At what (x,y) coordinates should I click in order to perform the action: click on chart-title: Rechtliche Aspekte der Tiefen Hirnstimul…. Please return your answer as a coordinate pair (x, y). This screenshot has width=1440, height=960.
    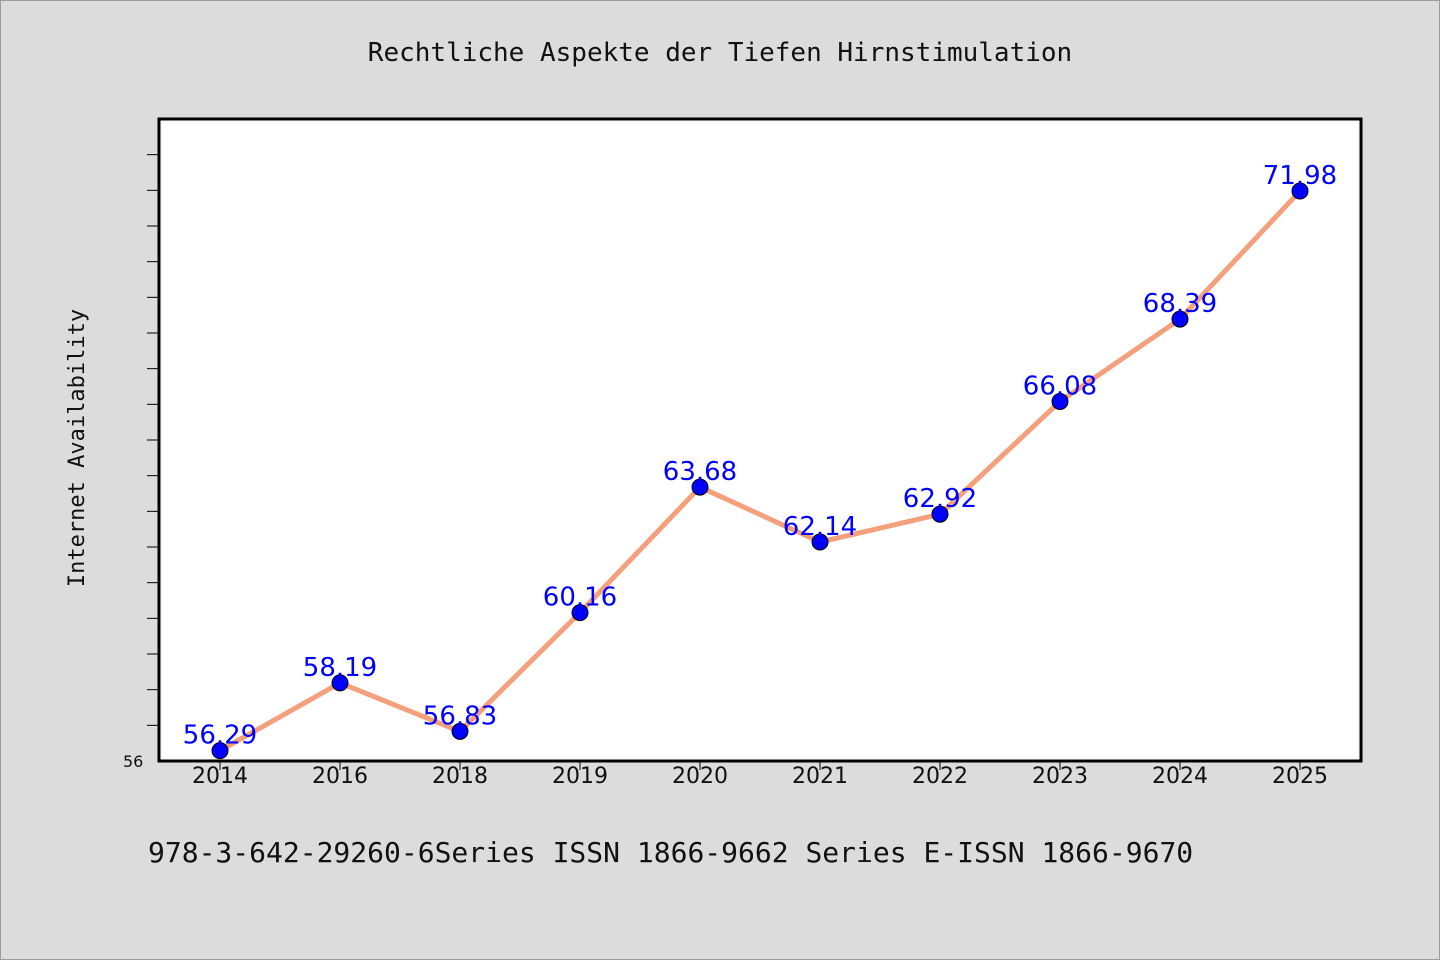
    Looking at the image, I should click on (720, 53).